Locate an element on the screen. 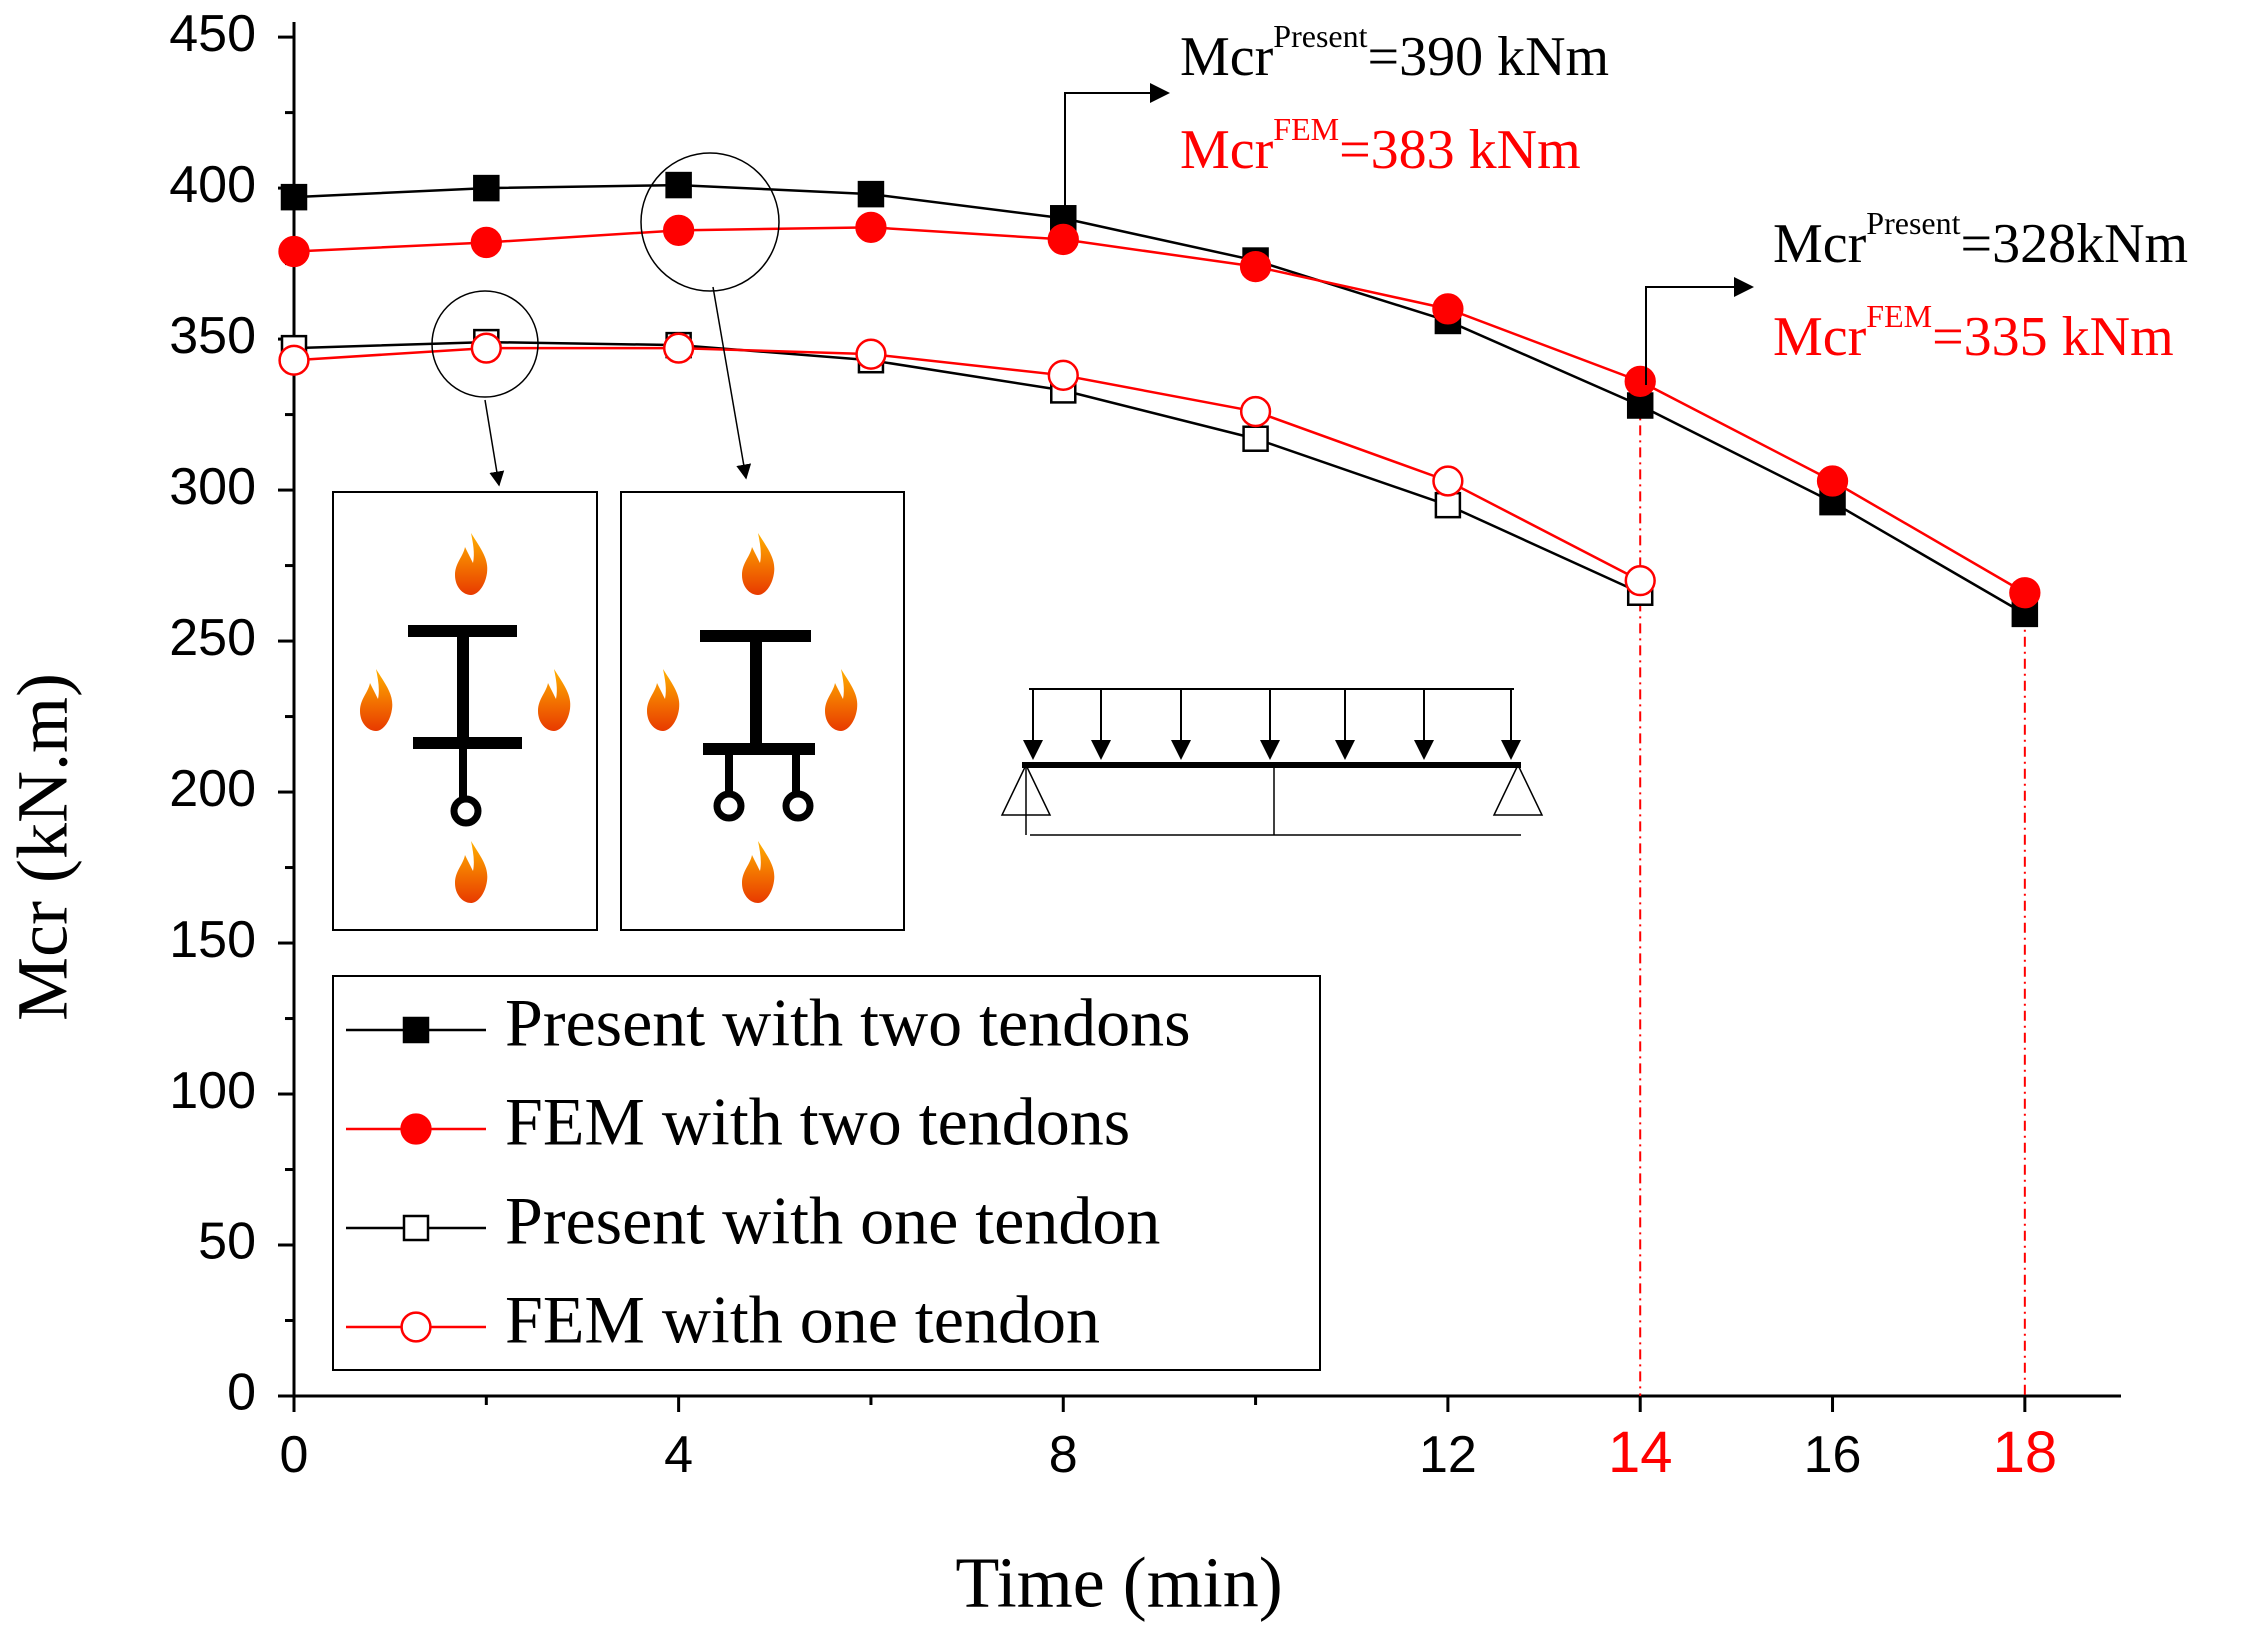  x-axis-title: Time (min) is located at coordinates (1118, 1583).